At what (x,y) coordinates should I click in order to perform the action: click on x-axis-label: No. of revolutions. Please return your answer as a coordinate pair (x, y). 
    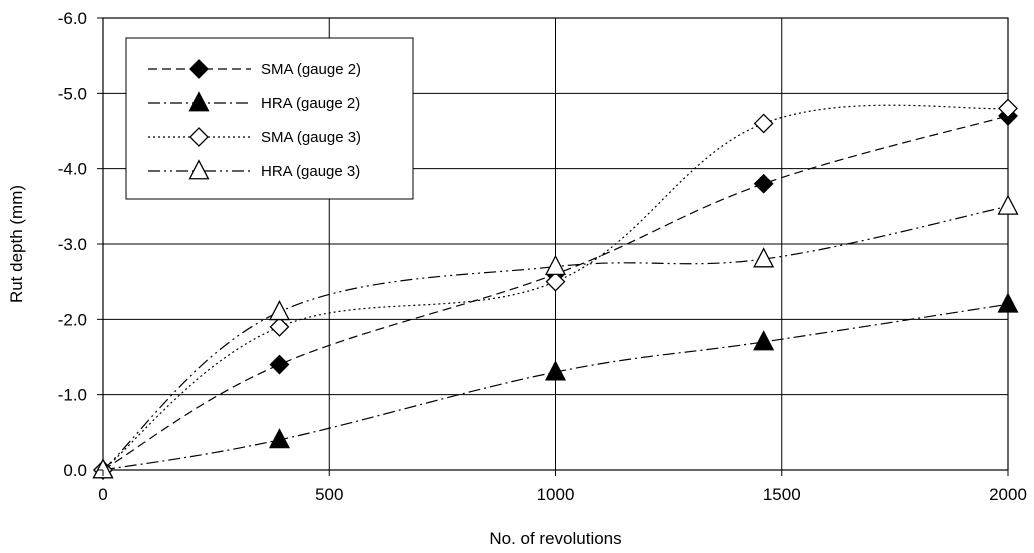
    Looking at the image, I should click on (555, 538).